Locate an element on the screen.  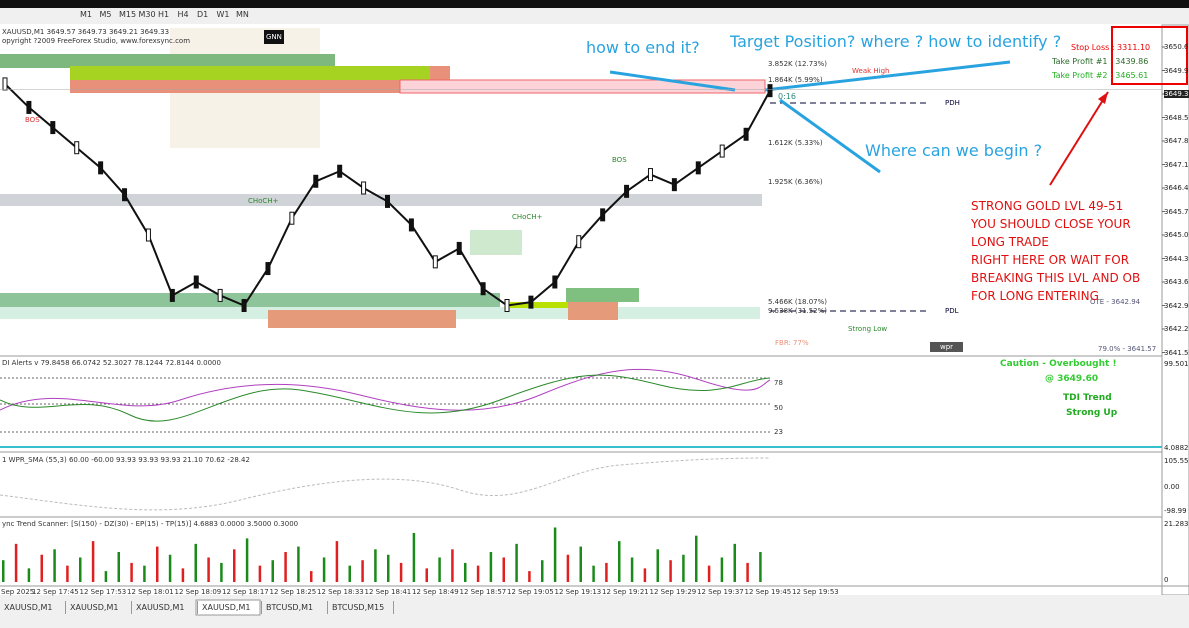
price-label: 3649.9 is located at coordinates (1176, 70).